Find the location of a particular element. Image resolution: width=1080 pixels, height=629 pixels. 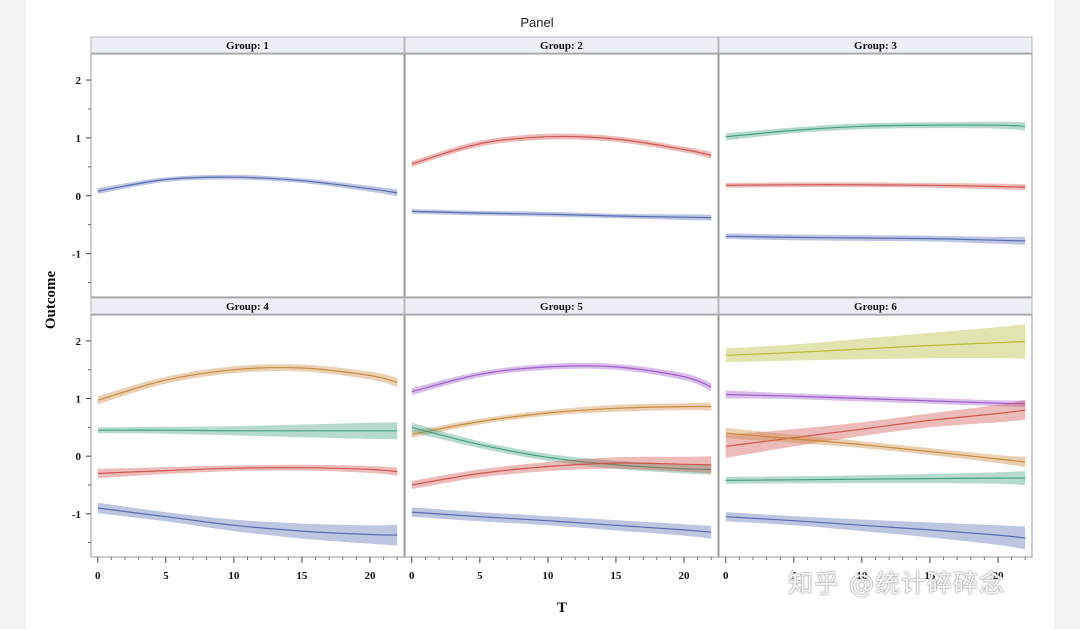

y-axis-label: Outcome is located at coordinates (51, 300).